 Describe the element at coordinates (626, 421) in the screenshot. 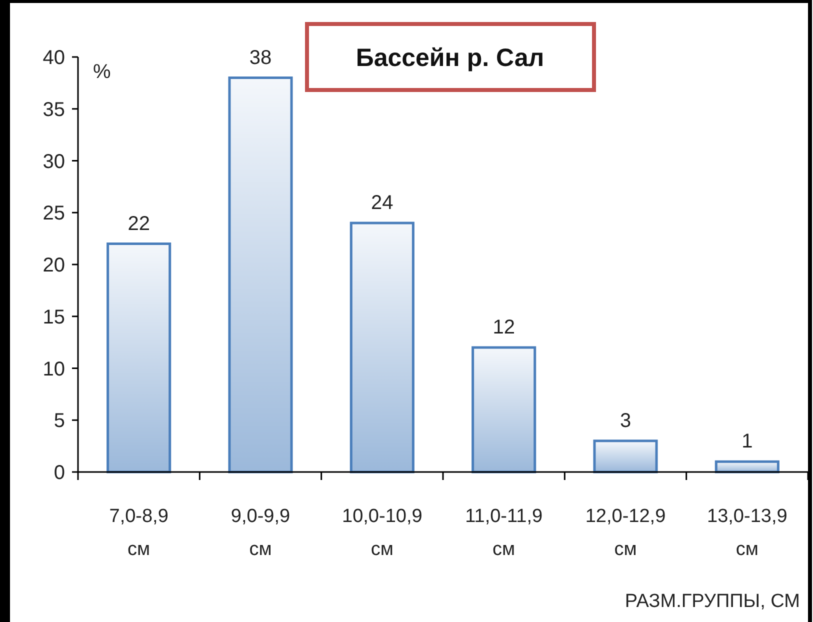

I see `data-label: 3` at that location.